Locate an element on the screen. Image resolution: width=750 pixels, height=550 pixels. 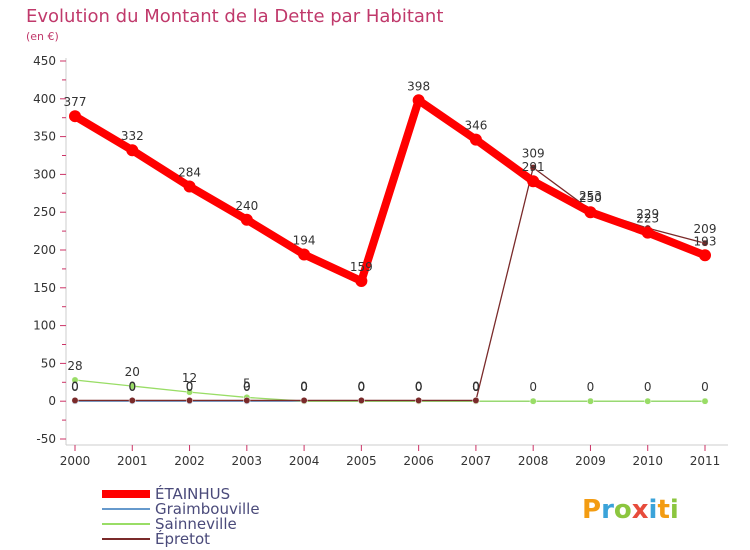
data-label: 291 is located at coordinates (533, 167).